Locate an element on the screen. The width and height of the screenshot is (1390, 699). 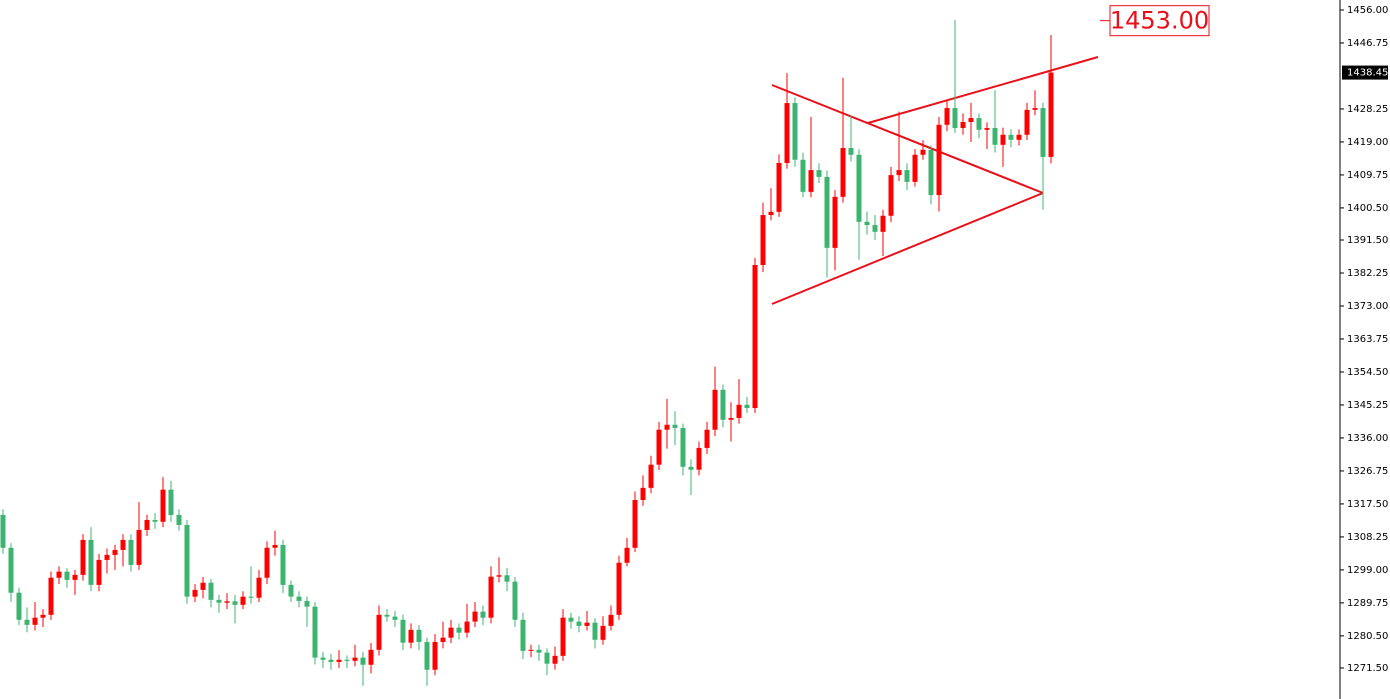
y-tick-label: 1289.75 is located at coordinates (1367, 603).